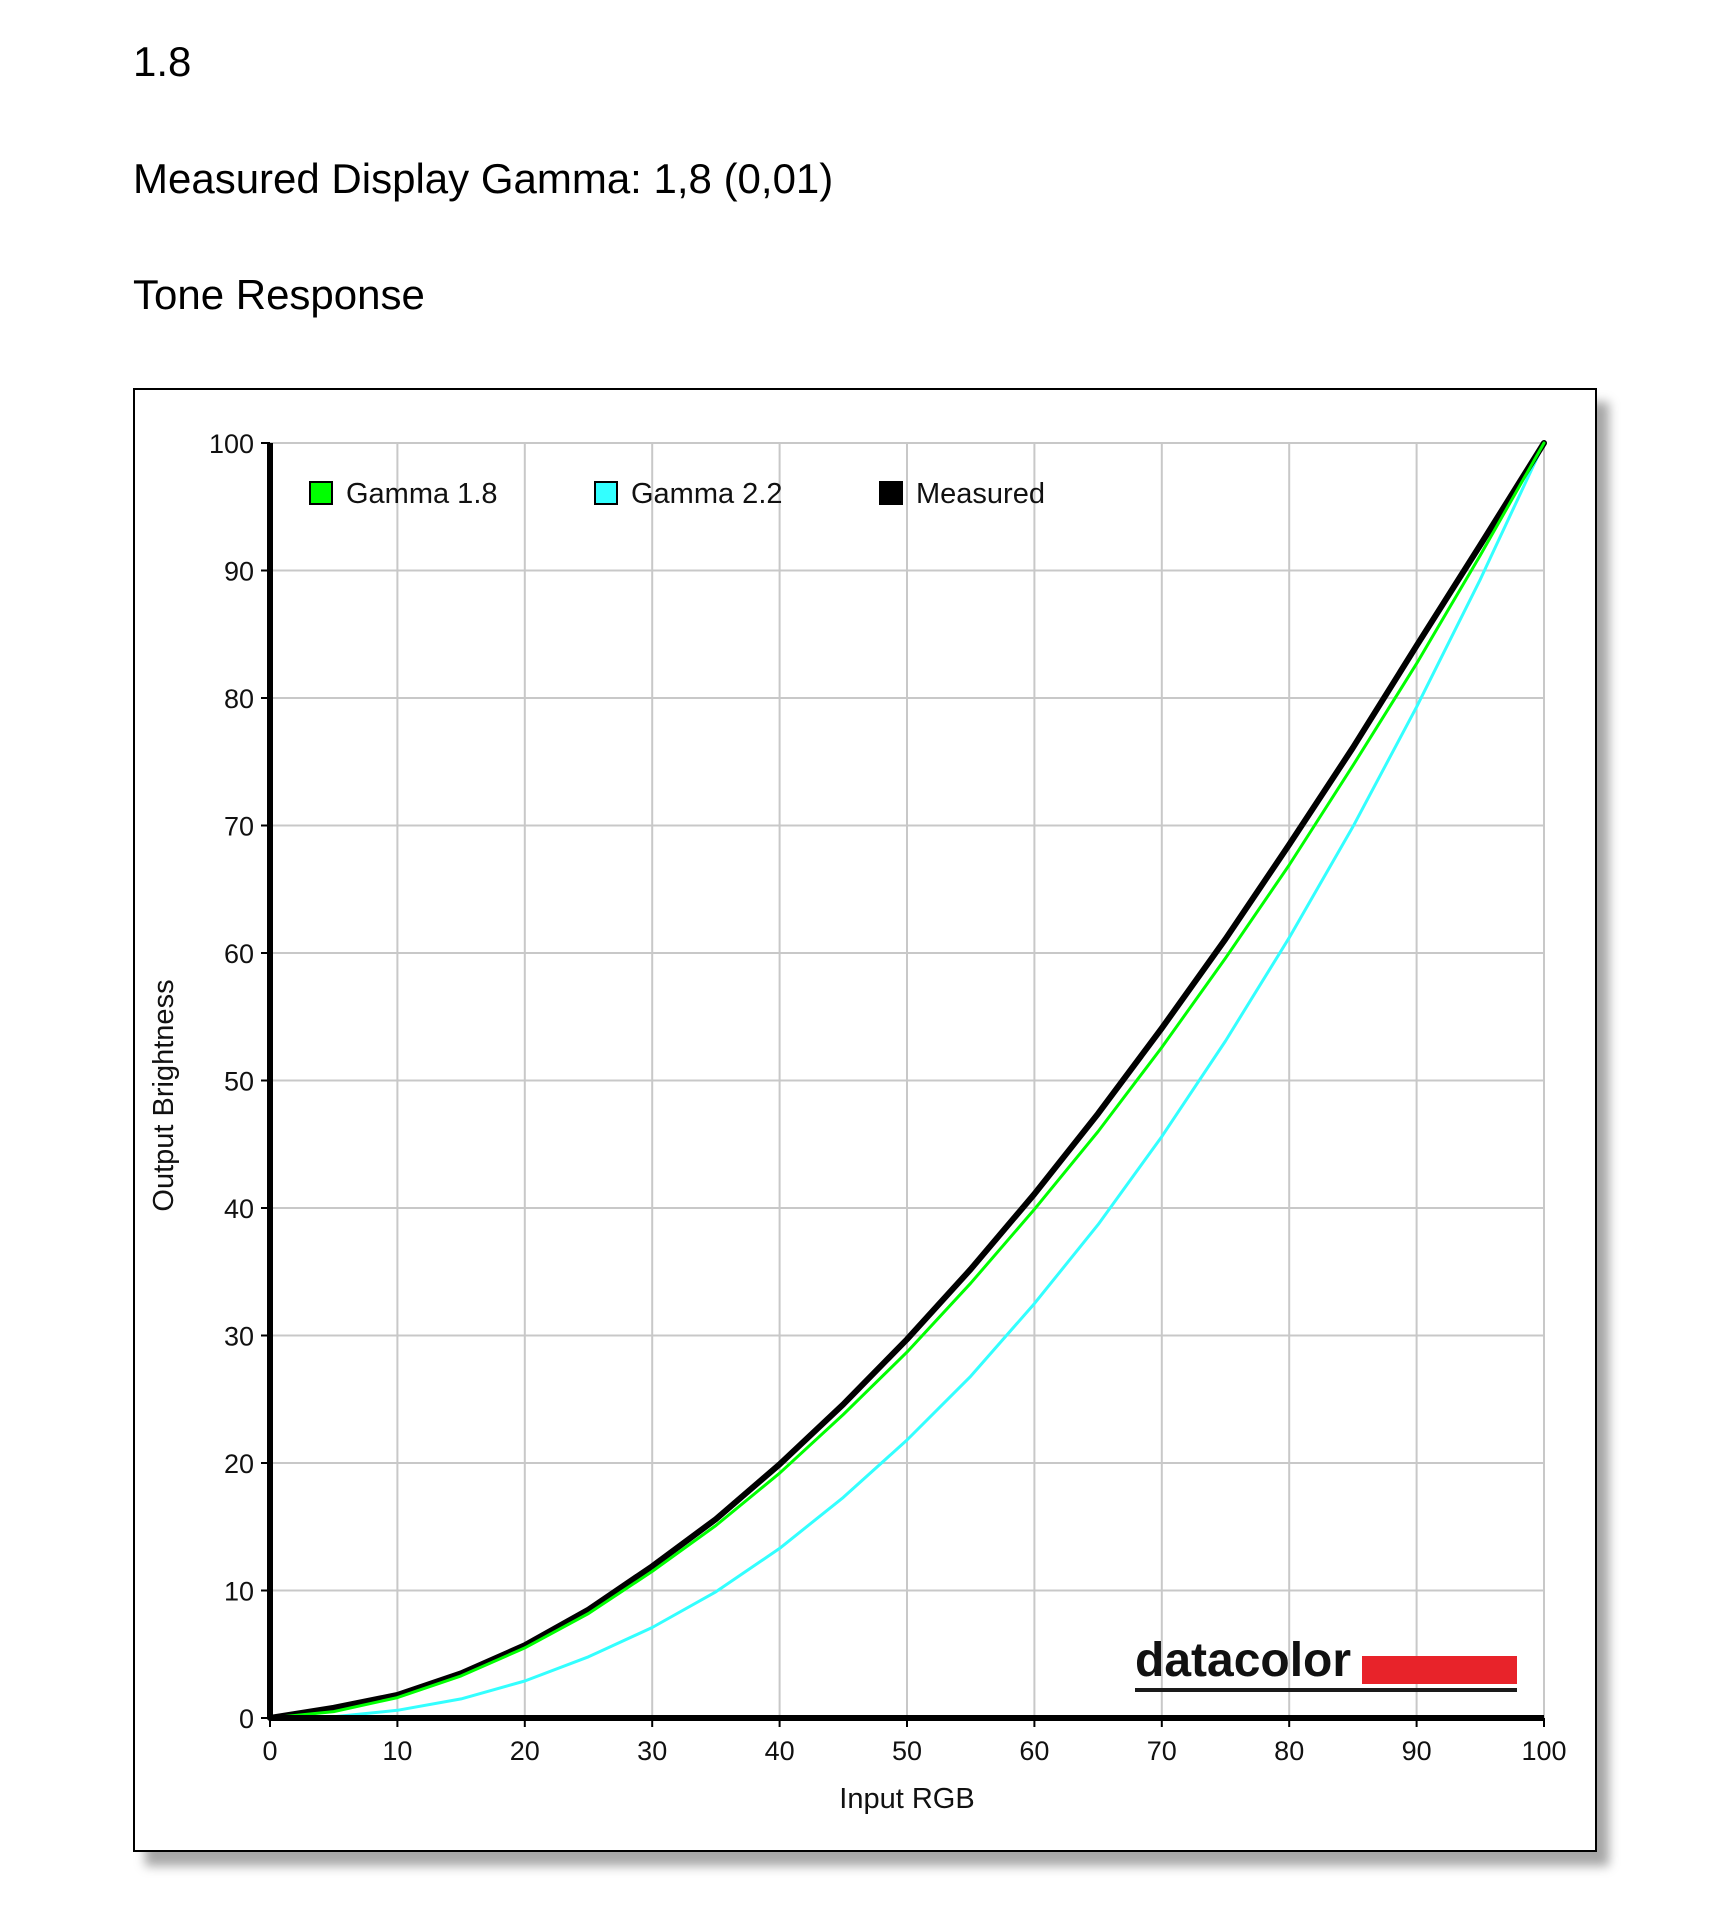 Image resolution: width=1736 pixels, height=1920 pixels. I want to click on datacolor-logo: datacolor, so click(1326, 1663).